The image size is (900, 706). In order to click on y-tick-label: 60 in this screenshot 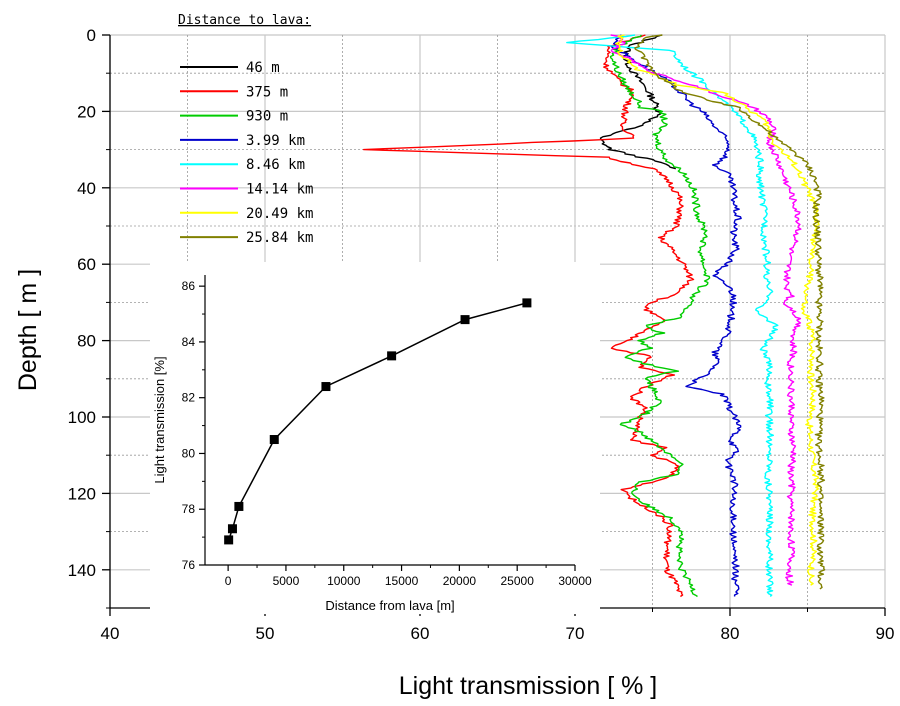, I will do `click(86, 264)`.